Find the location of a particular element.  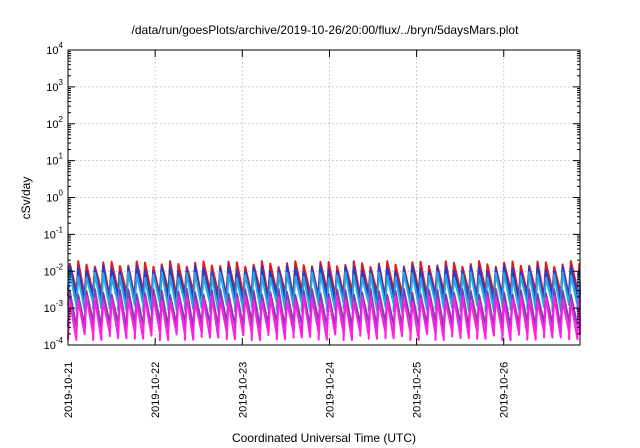

x-tick-label: 2019-10-22 is located at coordinates (156, 390).